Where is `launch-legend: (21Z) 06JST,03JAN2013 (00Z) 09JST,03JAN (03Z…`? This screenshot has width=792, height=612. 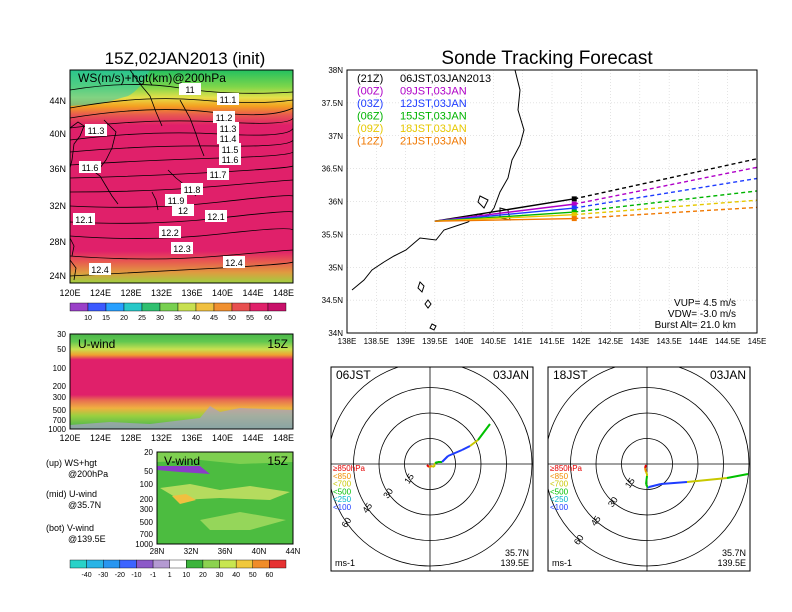
launch-legend: (21Z) 06JST,03JAN2013 (00Z) 09JST,03JAN (03Z… is located at coordinates (424, 110).